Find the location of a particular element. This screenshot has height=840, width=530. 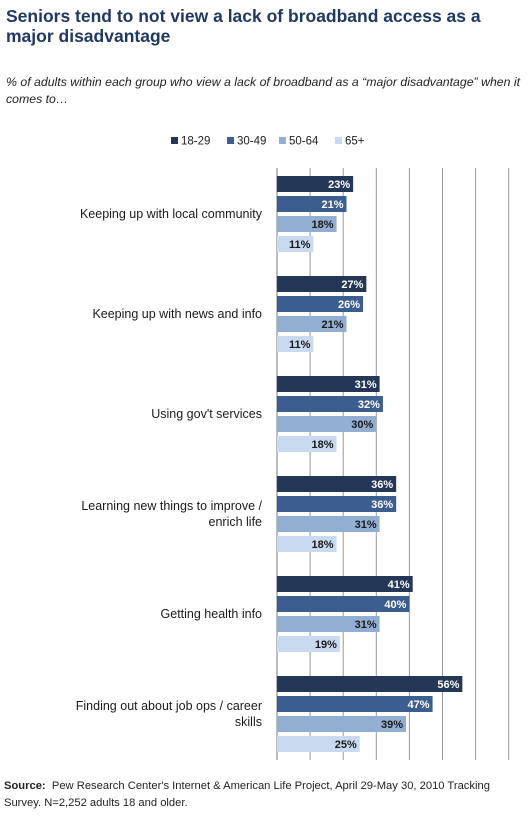

legend-label: 50-64 is located at coordinates (304, 142).